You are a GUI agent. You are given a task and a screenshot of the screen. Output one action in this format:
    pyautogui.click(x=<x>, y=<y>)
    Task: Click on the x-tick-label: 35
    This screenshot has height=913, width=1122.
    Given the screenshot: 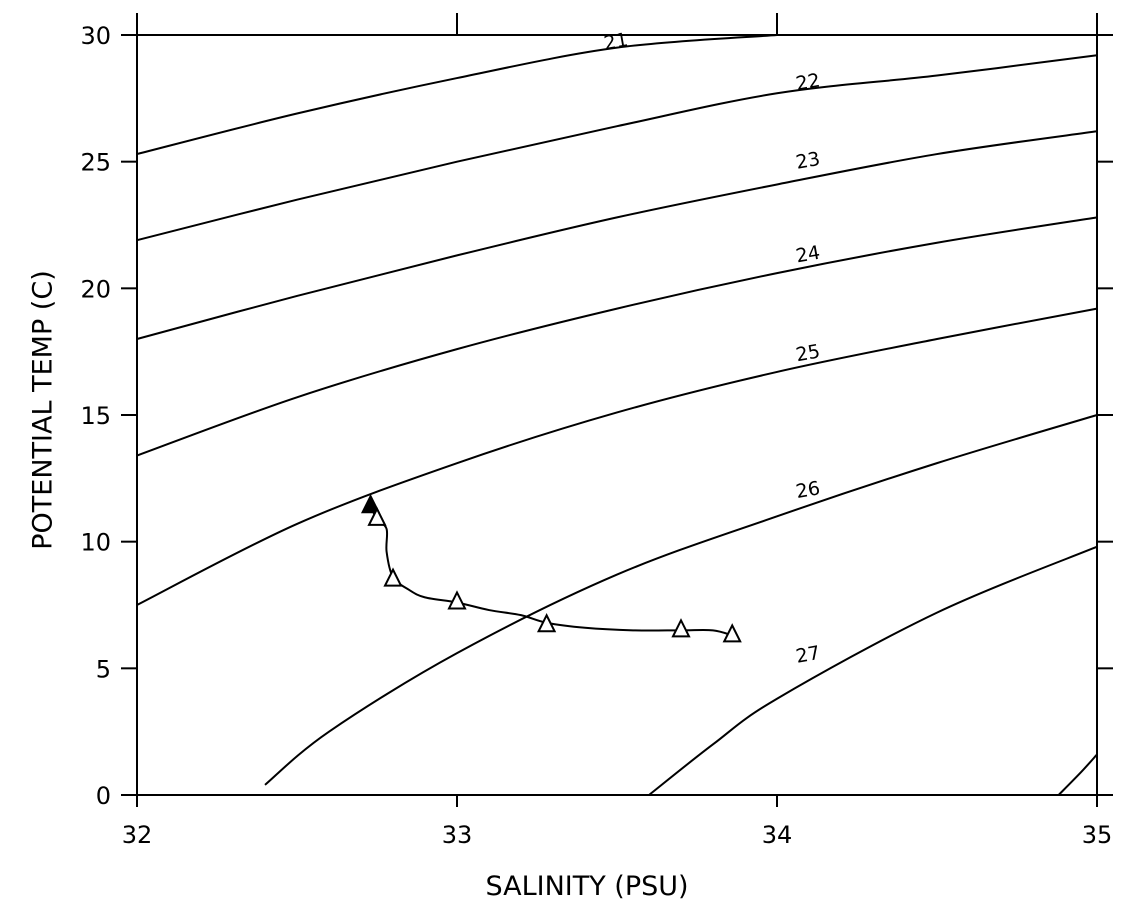 What is the action you would take?
    pyautogui.click(x=1097, y=835)
    